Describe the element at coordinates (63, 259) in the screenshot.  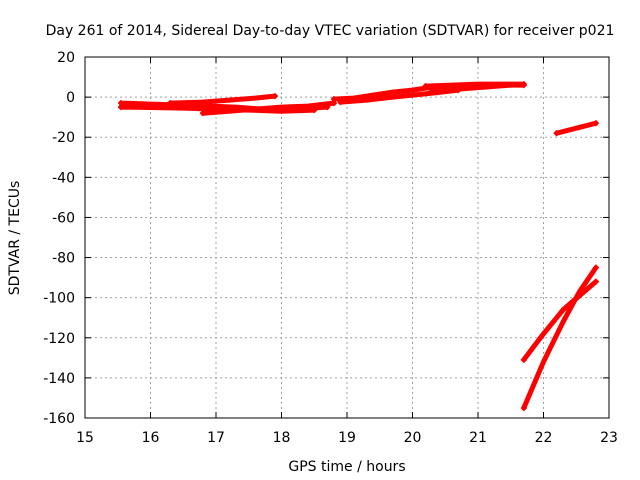
I see `y-tick-label: -80` at that location.